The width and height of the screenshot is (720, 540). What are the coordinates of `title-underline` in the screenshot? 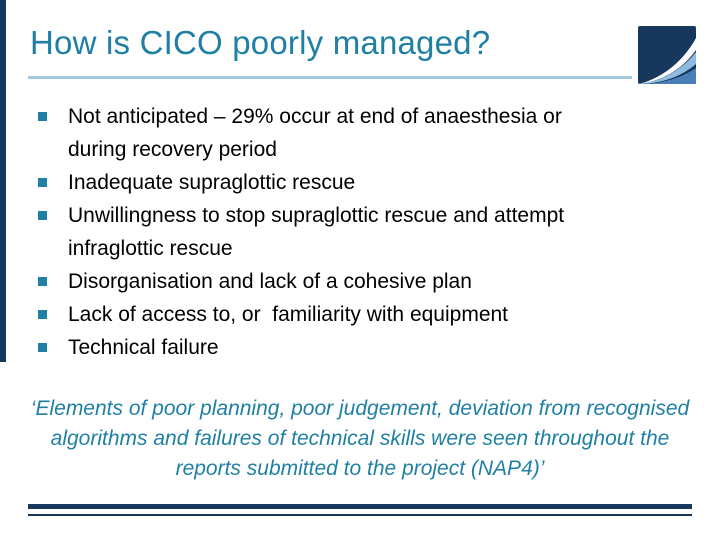 It's located at (330, 77).